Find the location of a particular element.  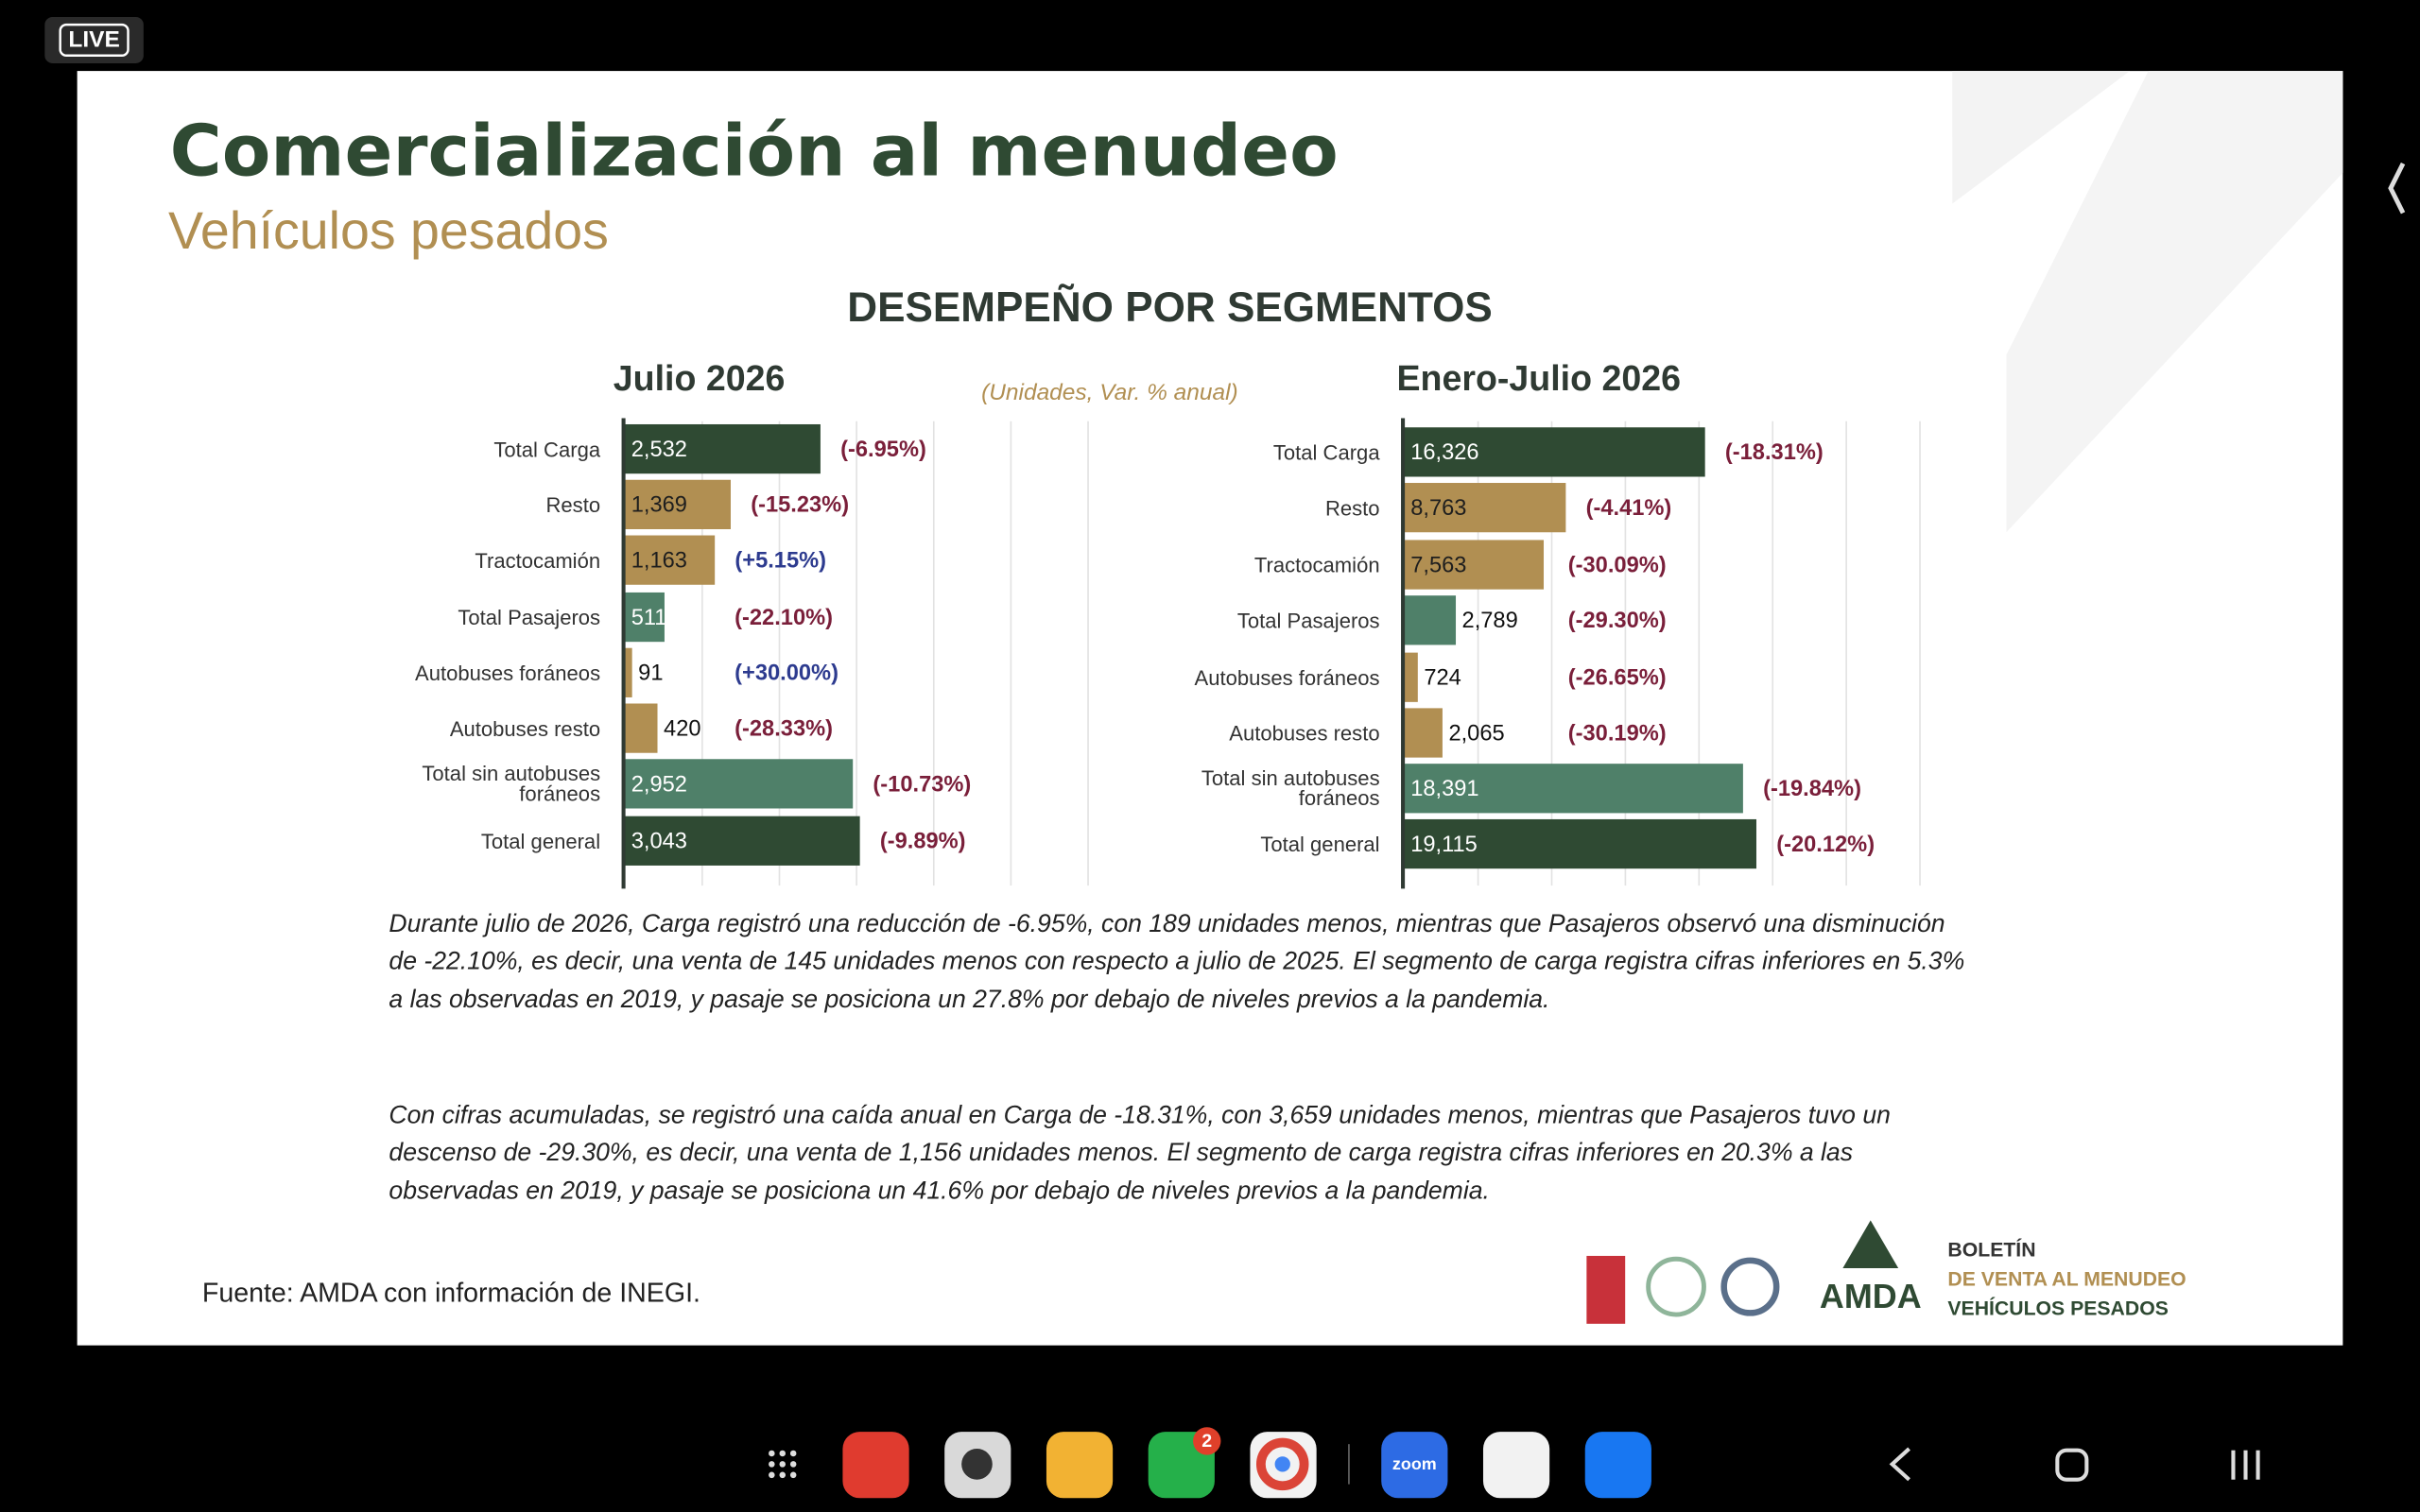

chrome-ring is located at coordinates (1282, 1464).